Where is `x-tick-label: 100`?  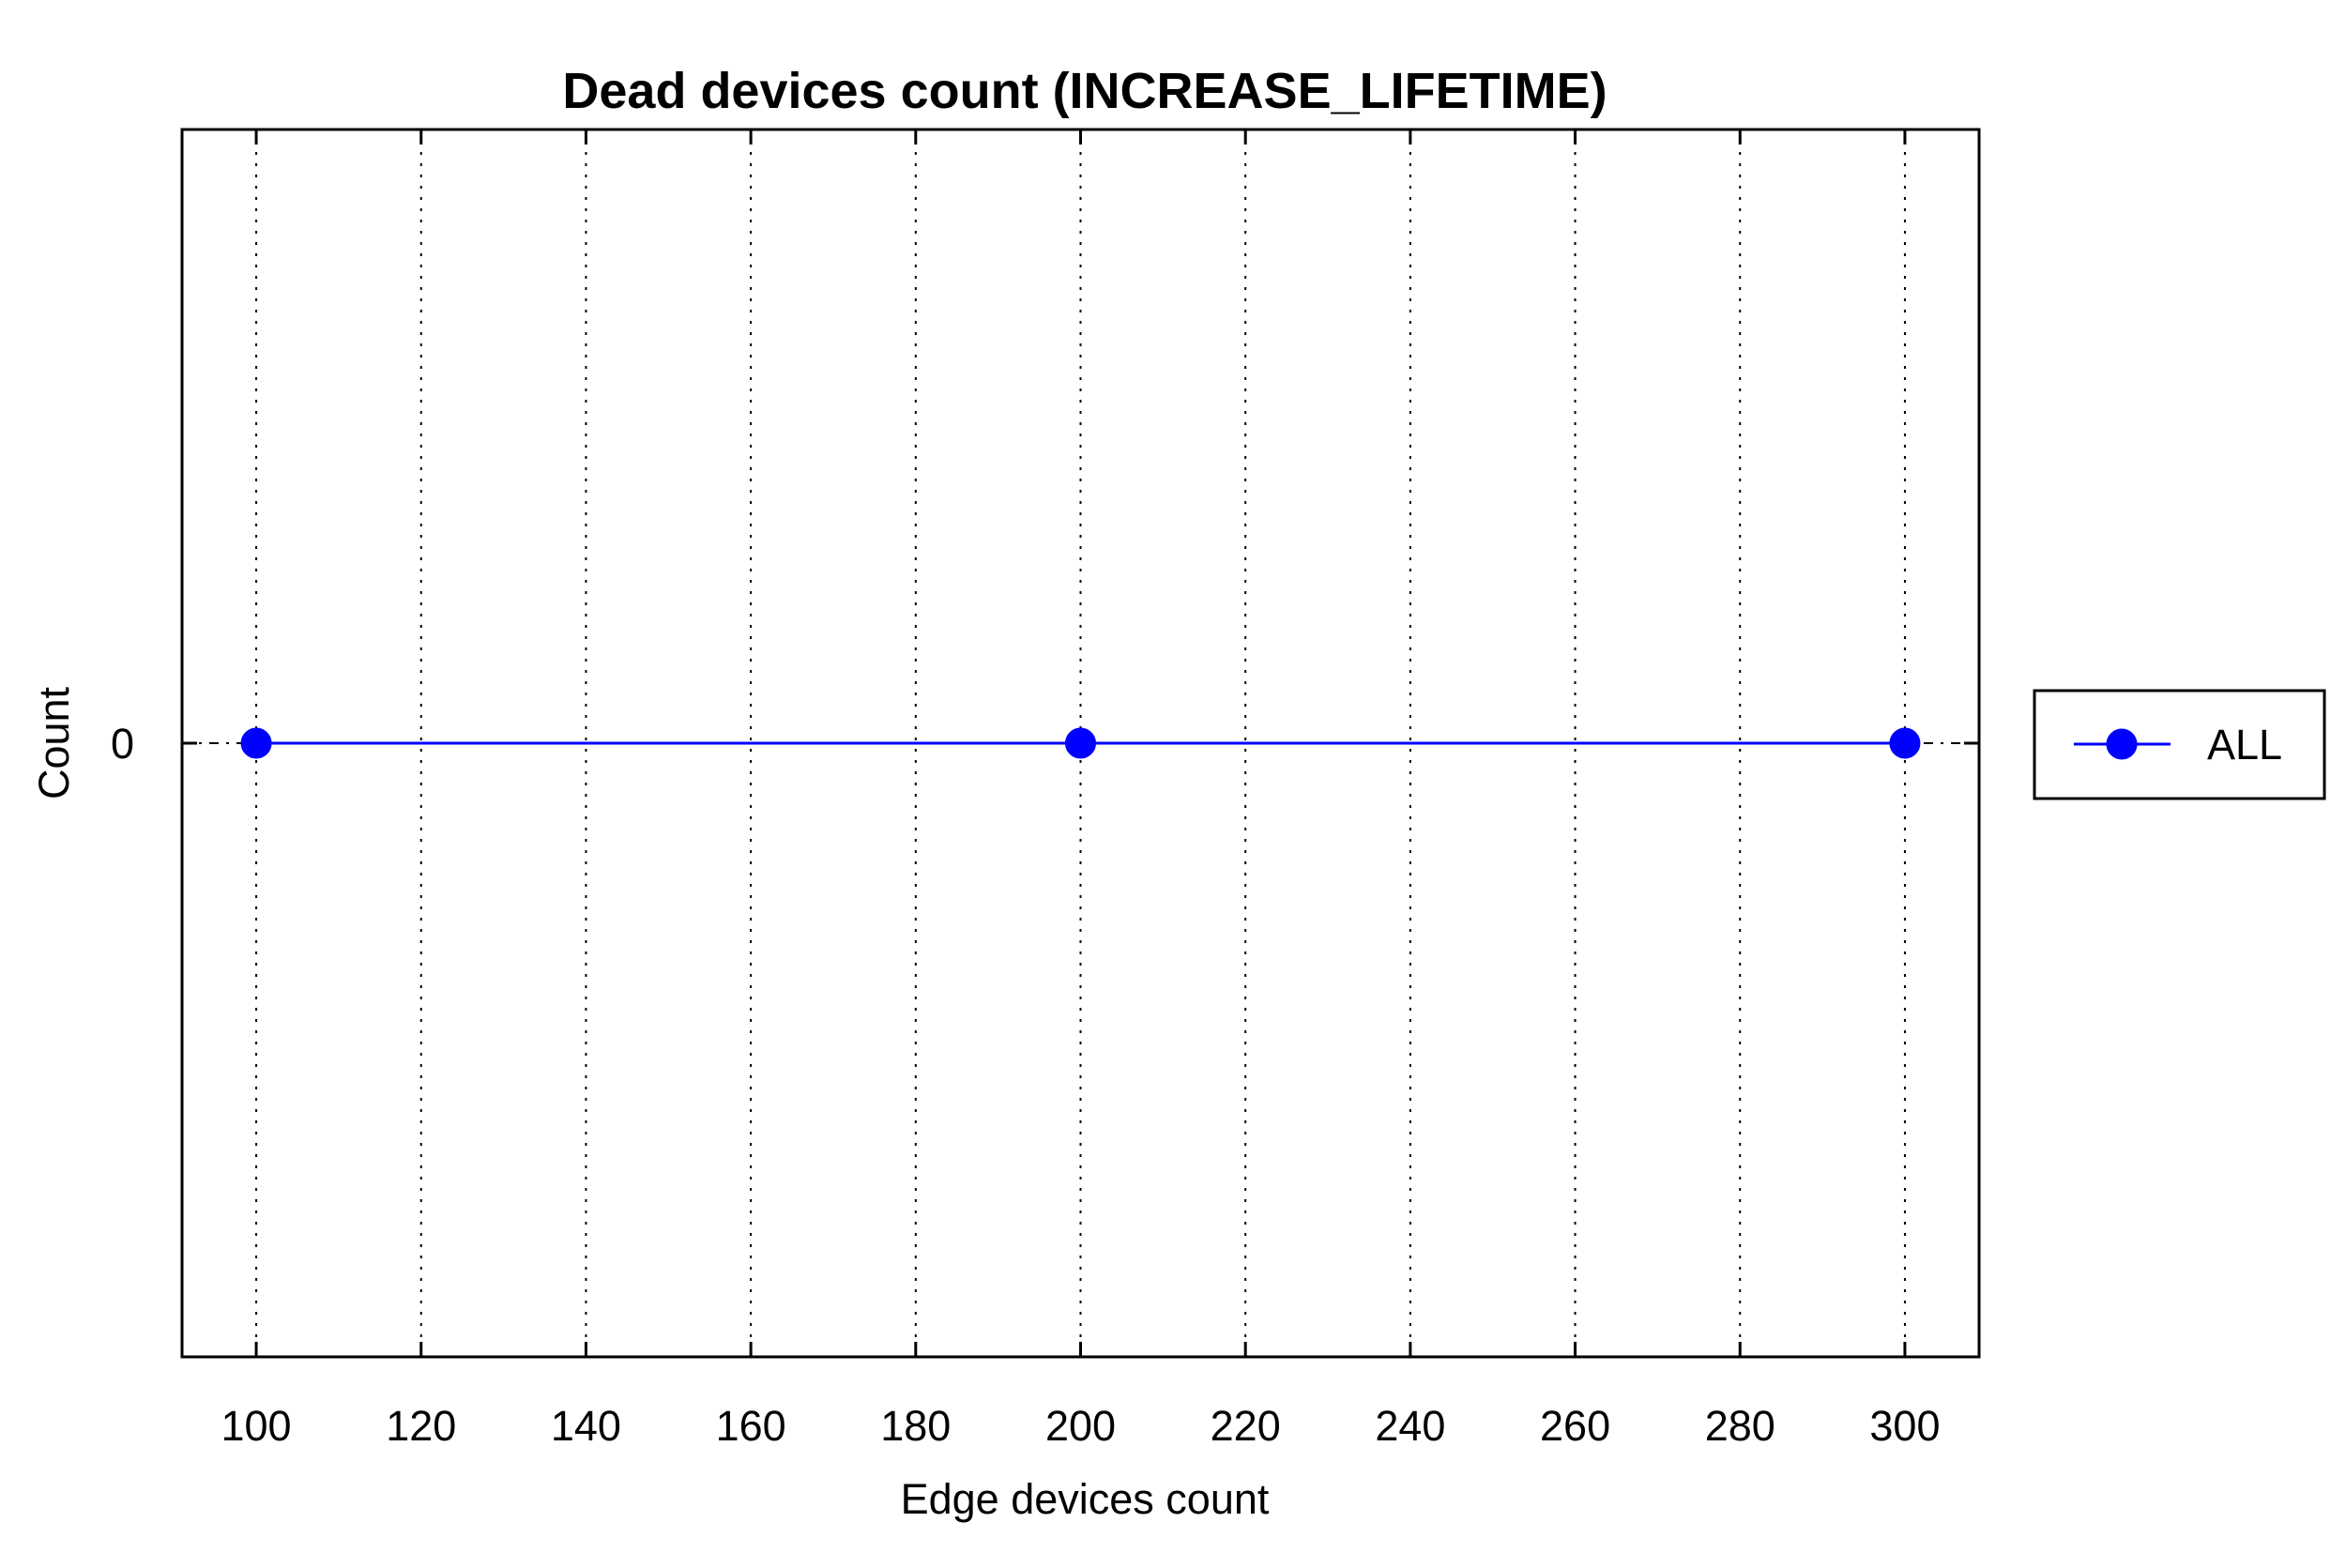
x-tick-label: 100 is located at coordinates (256, 1426).